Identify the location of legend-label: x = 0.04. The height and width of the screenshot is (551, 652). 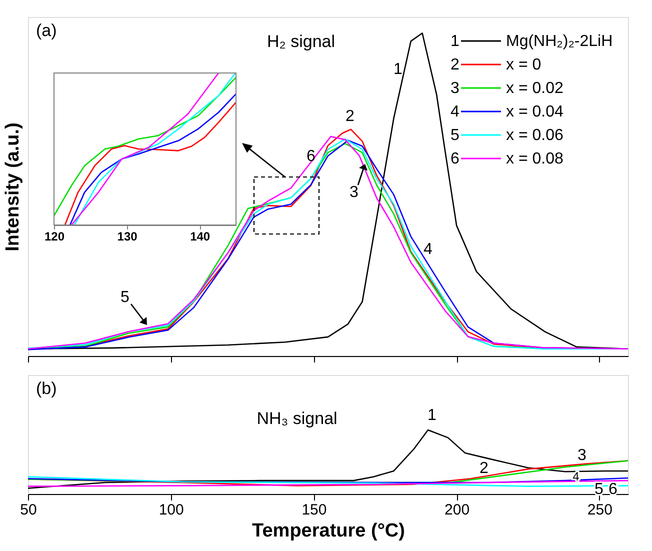
(535, 112).